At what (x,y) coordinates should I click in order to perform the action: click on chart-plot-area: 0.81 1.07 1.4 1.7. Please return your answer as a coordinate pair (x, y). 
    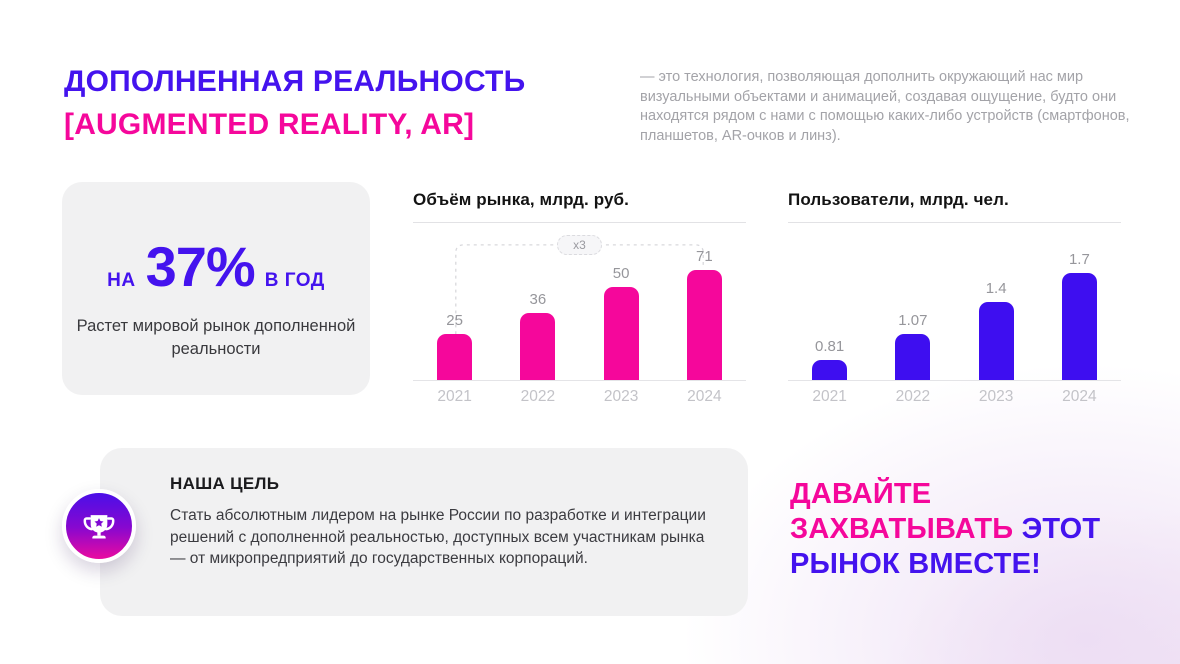
    Looking at the image, I should click on (954, 302).